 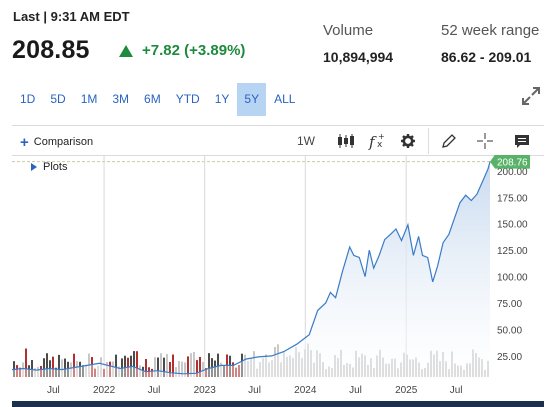 What do you see at coordinates (449, 141) in the screenshot?
I see `pencil-icon` at bounding box center [449, 141].